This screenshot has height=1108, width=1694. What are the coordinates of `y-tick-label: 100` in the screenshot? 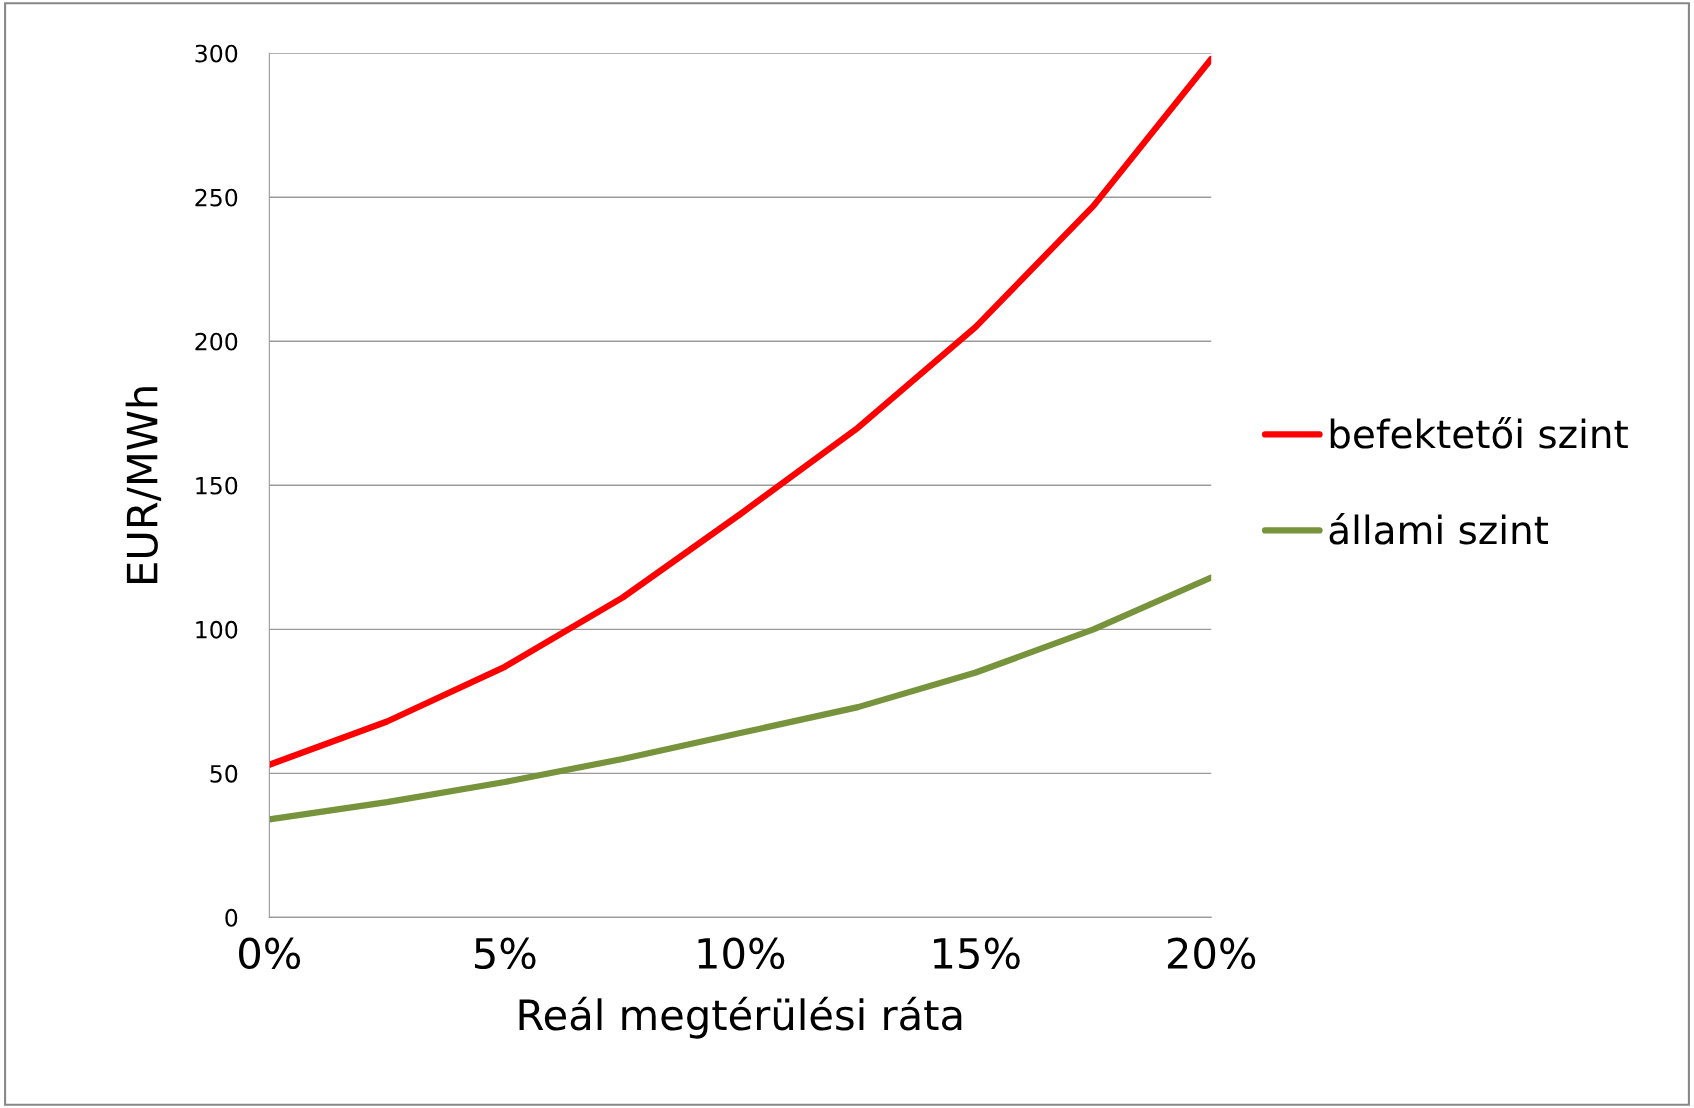 It's located at (217, 629).